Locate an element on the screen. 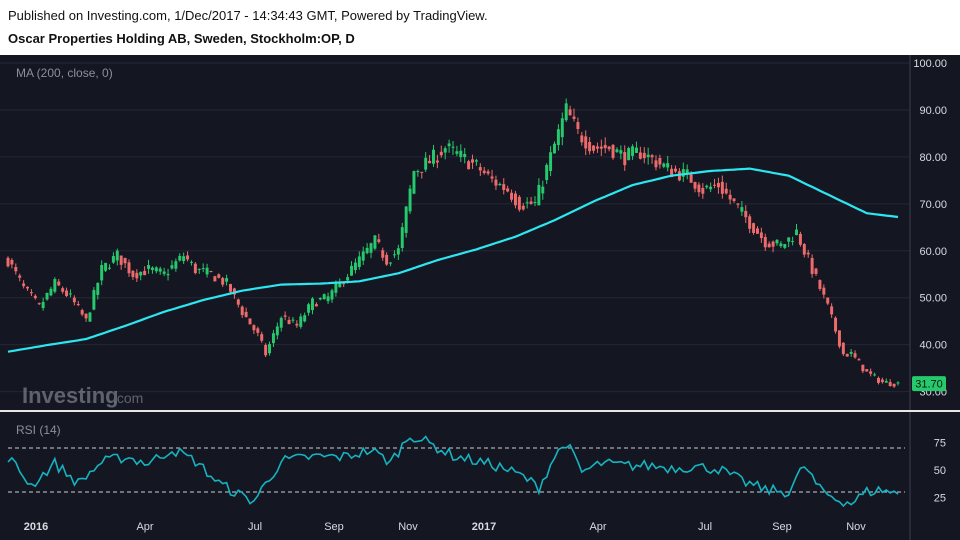 The height and width of the screenshot is (540, 960). time-axis-label: 2016 is located at coordinates (36, 527).